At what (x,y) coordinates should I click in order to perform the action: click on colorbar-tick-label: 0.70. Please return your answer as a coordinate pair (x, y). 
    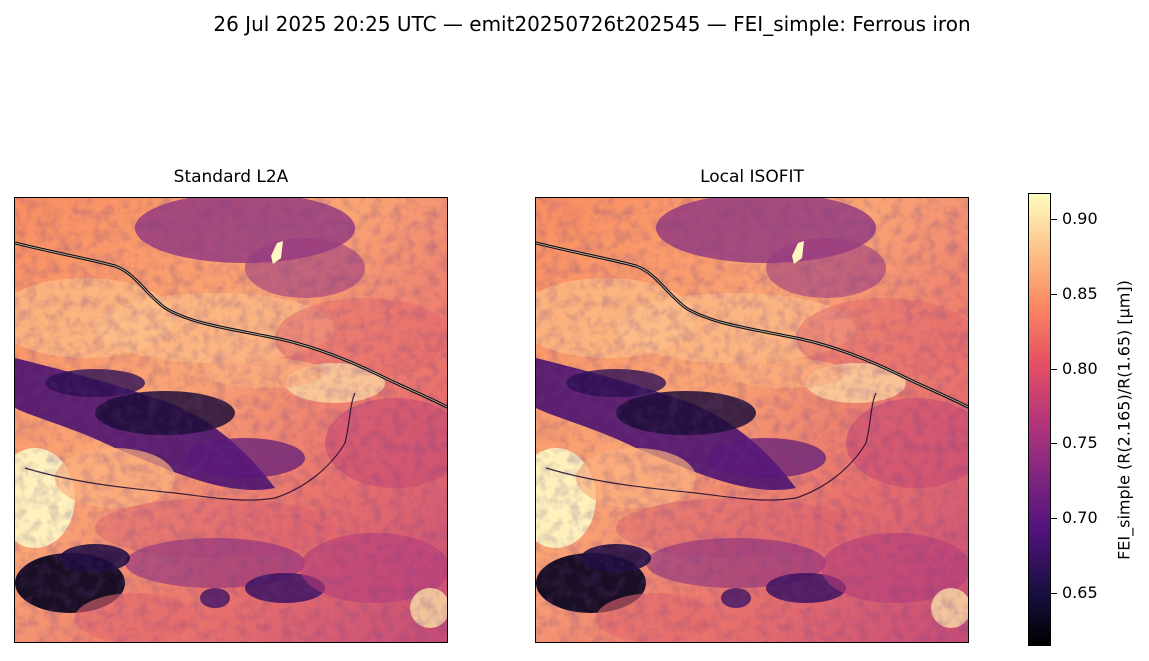
    Looking at the image, I should click on (1080, 518).